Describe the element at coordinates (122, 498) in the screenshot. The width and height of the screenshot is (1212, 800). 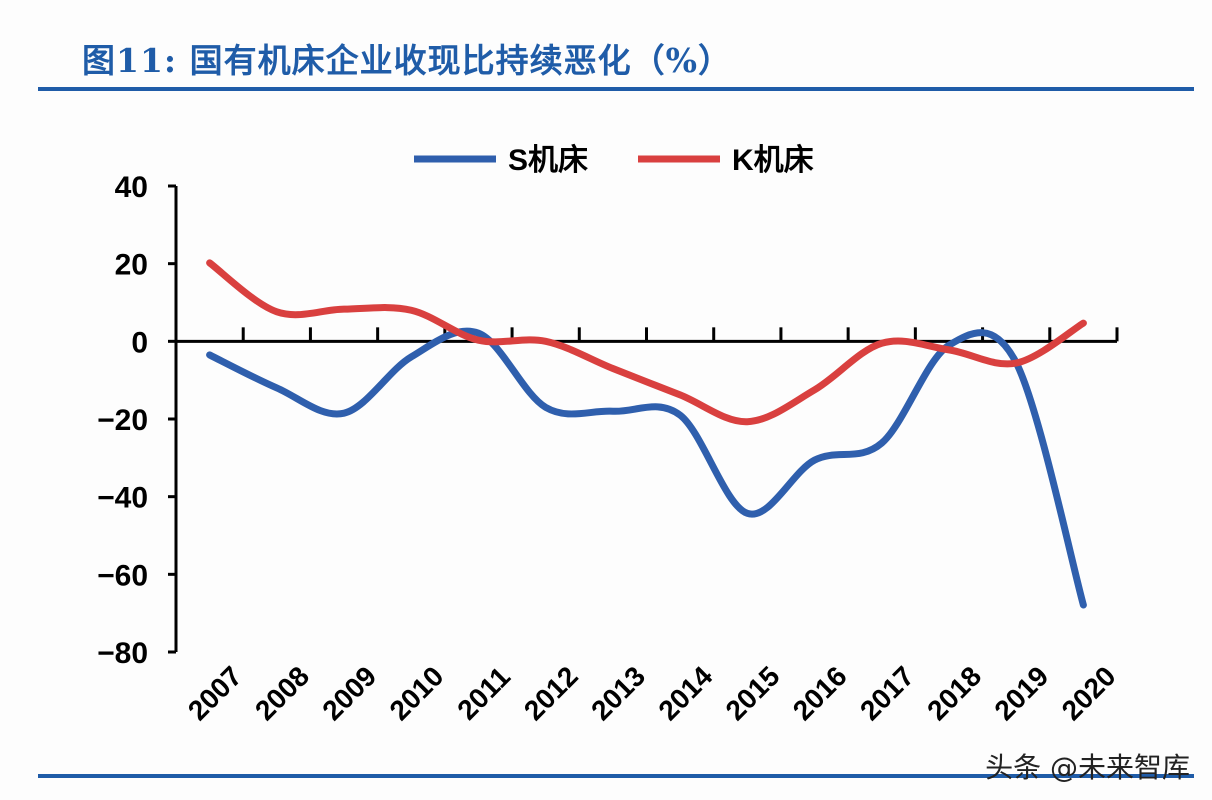
I see `y-tick-label: −40` at that location.